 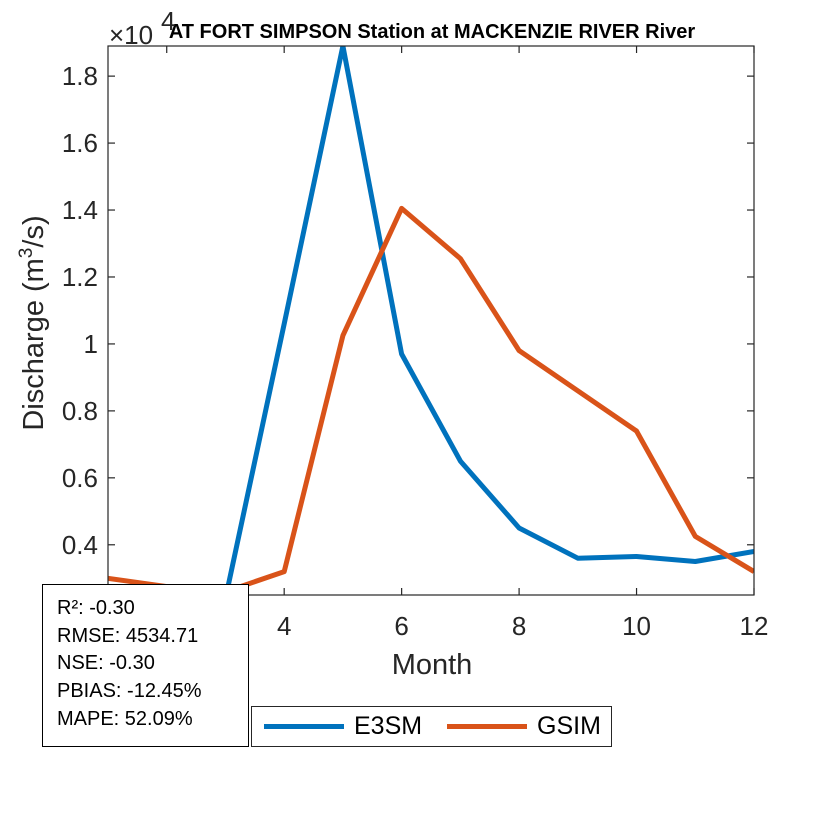 What do you see at coordinates (432, 665) in the screenshot?
I see `x-axis-label: Month` at bounding box center [432, 665].